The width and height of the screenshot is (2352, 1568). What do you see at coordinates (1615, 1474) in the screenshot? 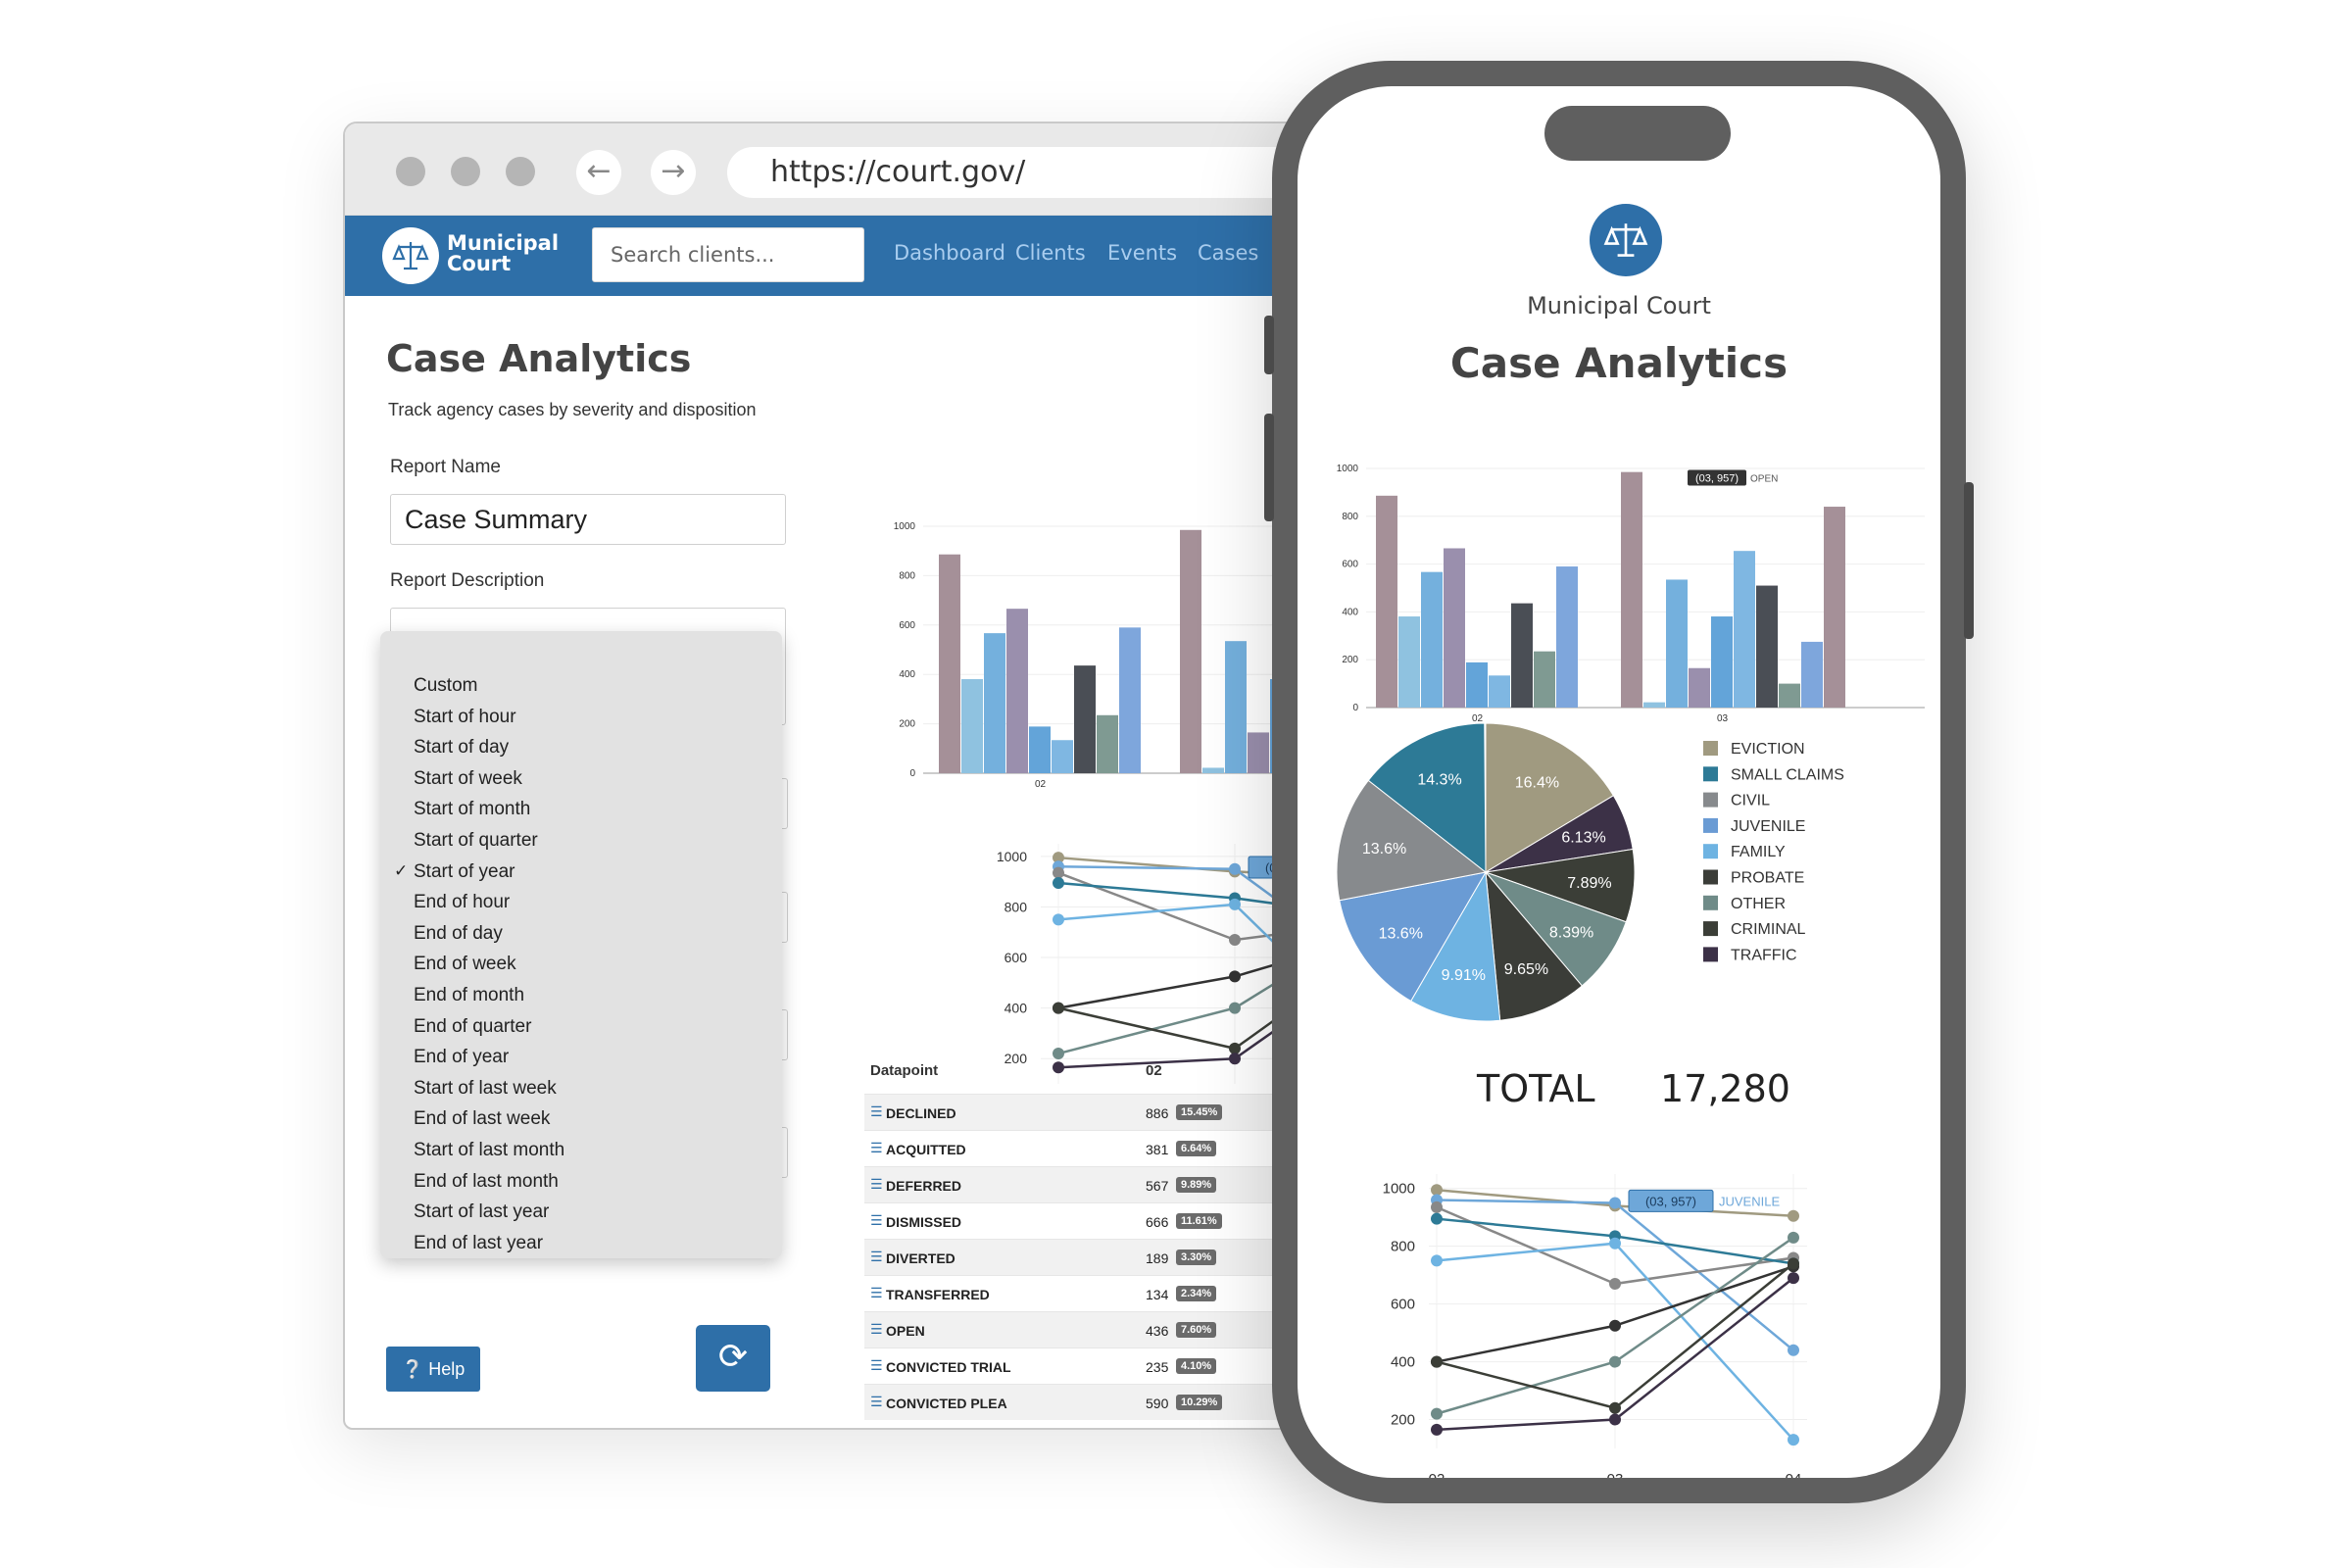
I see `x-tick-label: 03` at bounding box center [1615, 1474].